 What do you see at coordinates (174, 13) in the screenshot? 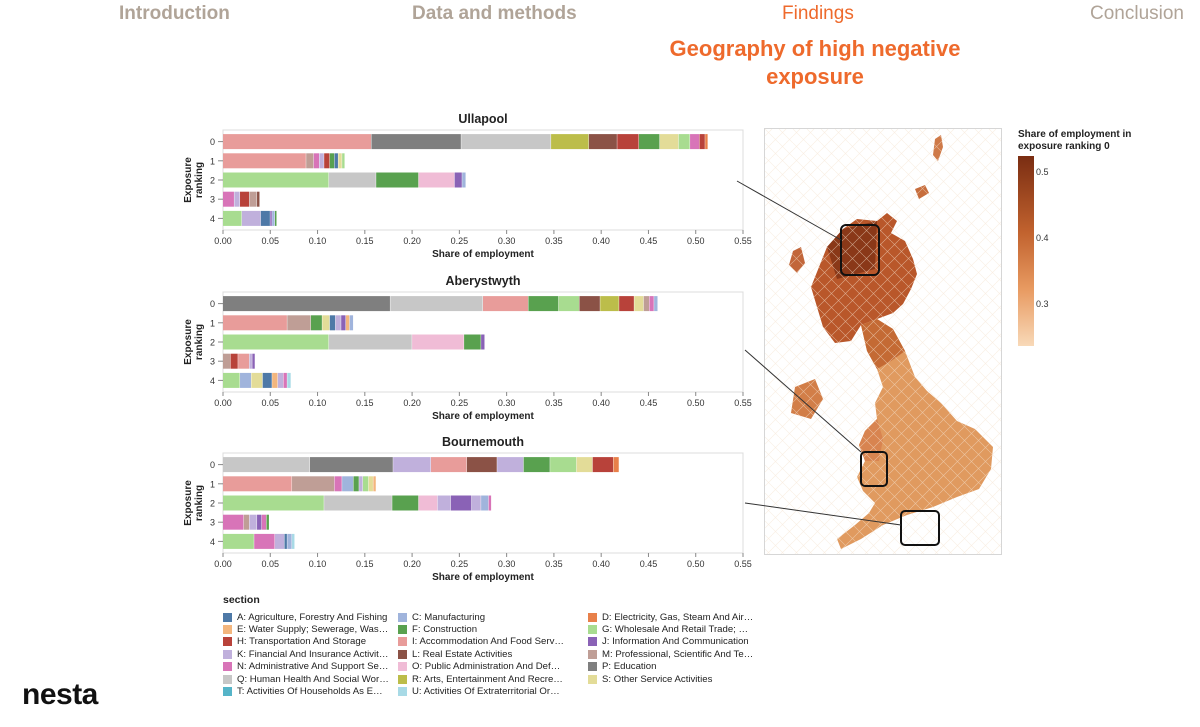
I see `nav-introduction: Introduction` at bounding box center [174, 13].